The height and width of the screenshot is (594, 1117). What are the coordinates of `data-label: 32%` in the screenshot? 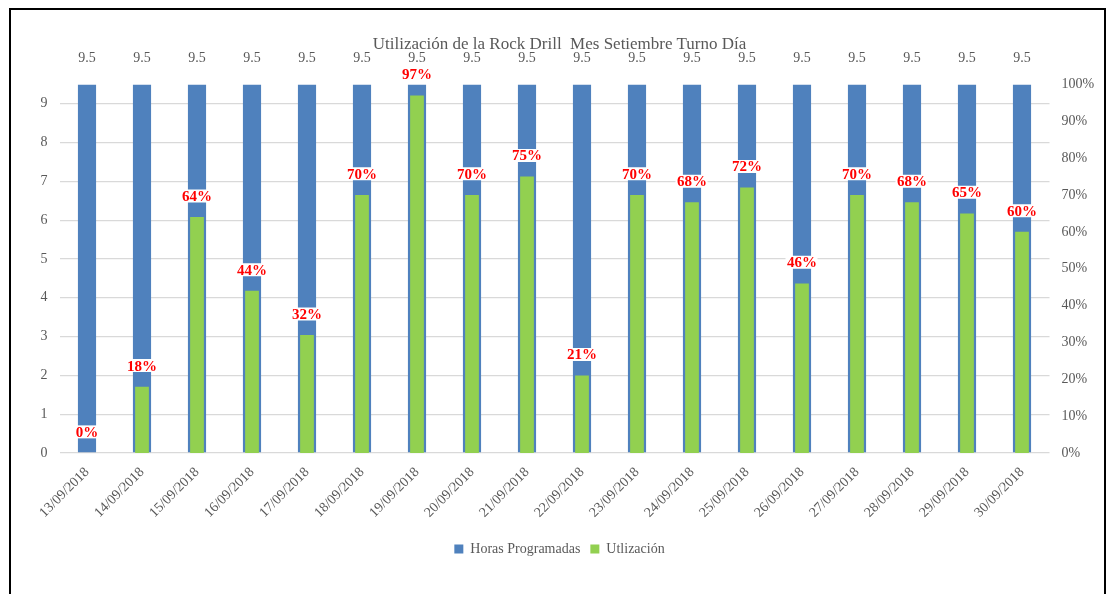 It's located at (307, 313).